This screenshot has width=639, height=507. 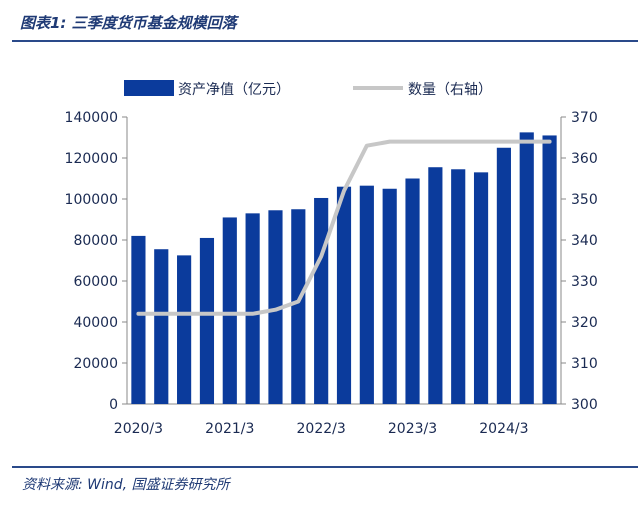 What do you see at coordinates (450, 90) in the screenshot?
I see `legend-line-label: 数量（右轴）` at bounding box center [450, 90].